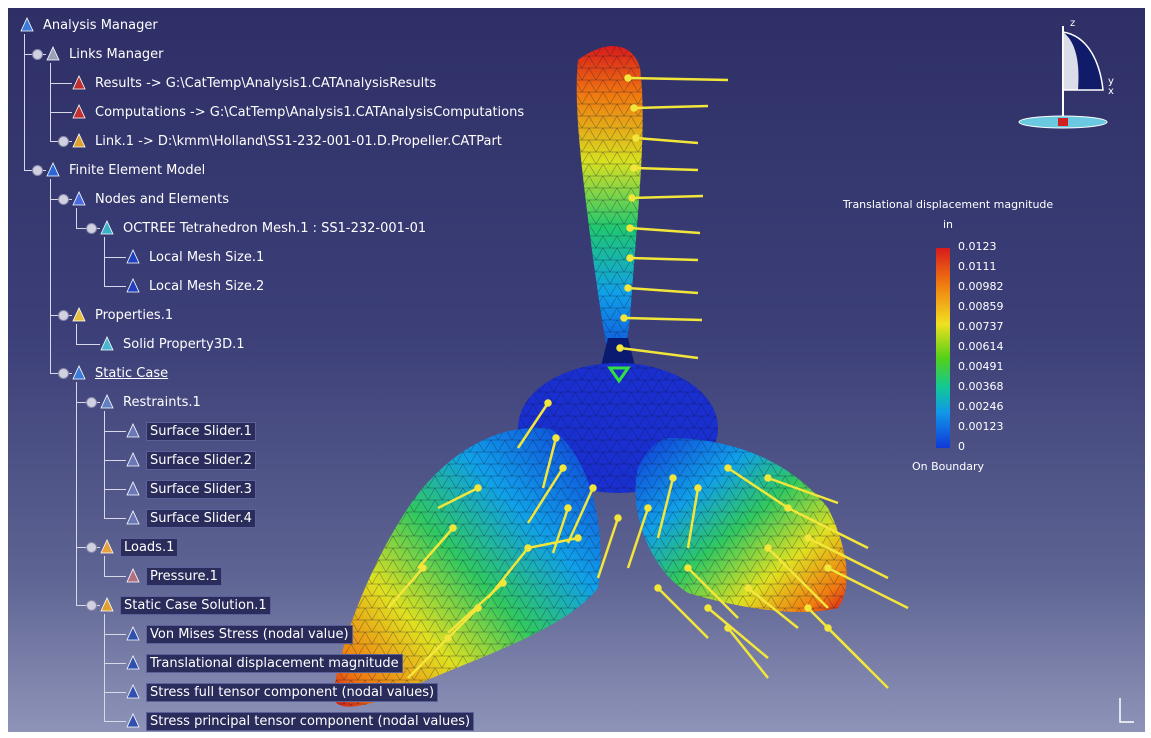 This screenshot has width=1151, height=738. What do you see at coordinates (1126, 710) in the screenshot?
I see `axis-triad-icon` at bounding box center [1126, 710].